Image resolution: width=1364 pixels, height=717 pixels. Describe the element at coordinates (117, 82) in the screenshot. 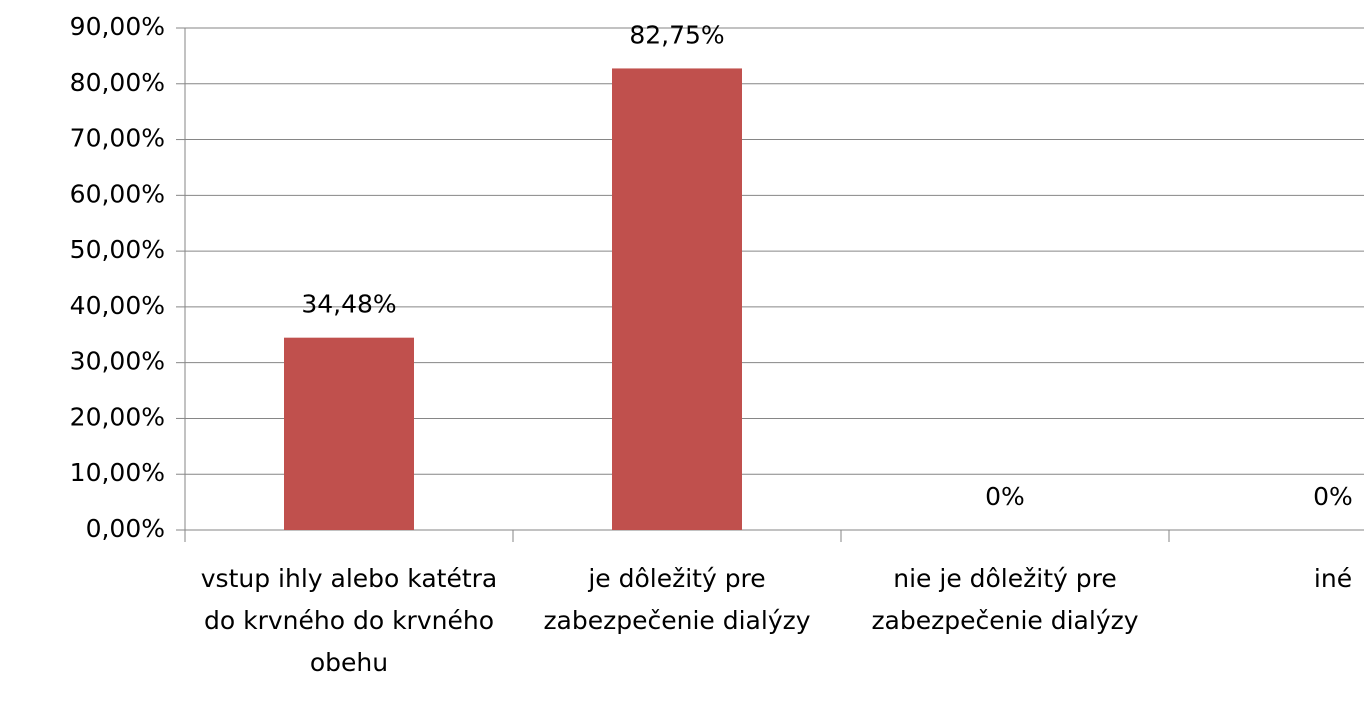

I see `y-tick-label: 80,00%` at that location.